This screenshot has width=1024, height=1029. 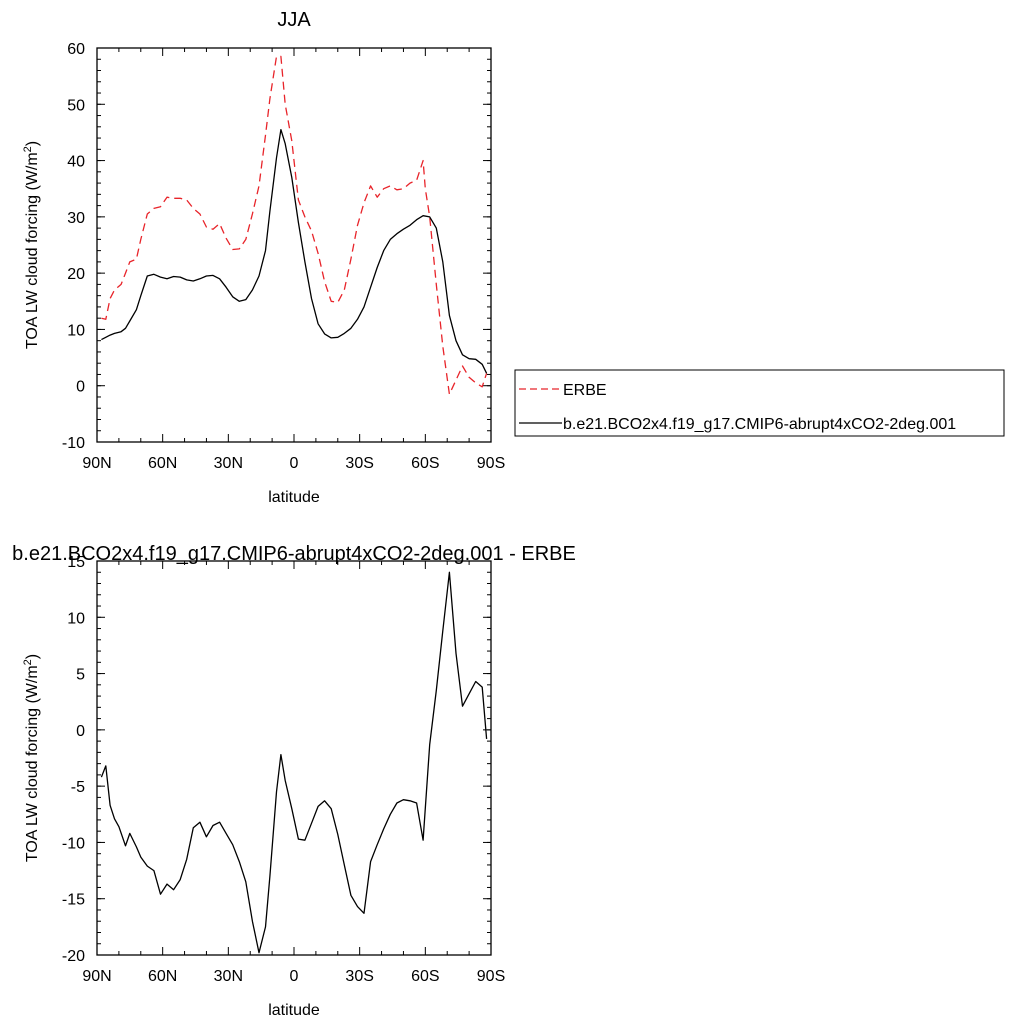 What do you see at coordinates (80, 387) in the screenshot?
I see `top-y-tick-label: 0` at bounding box center [80, 387].